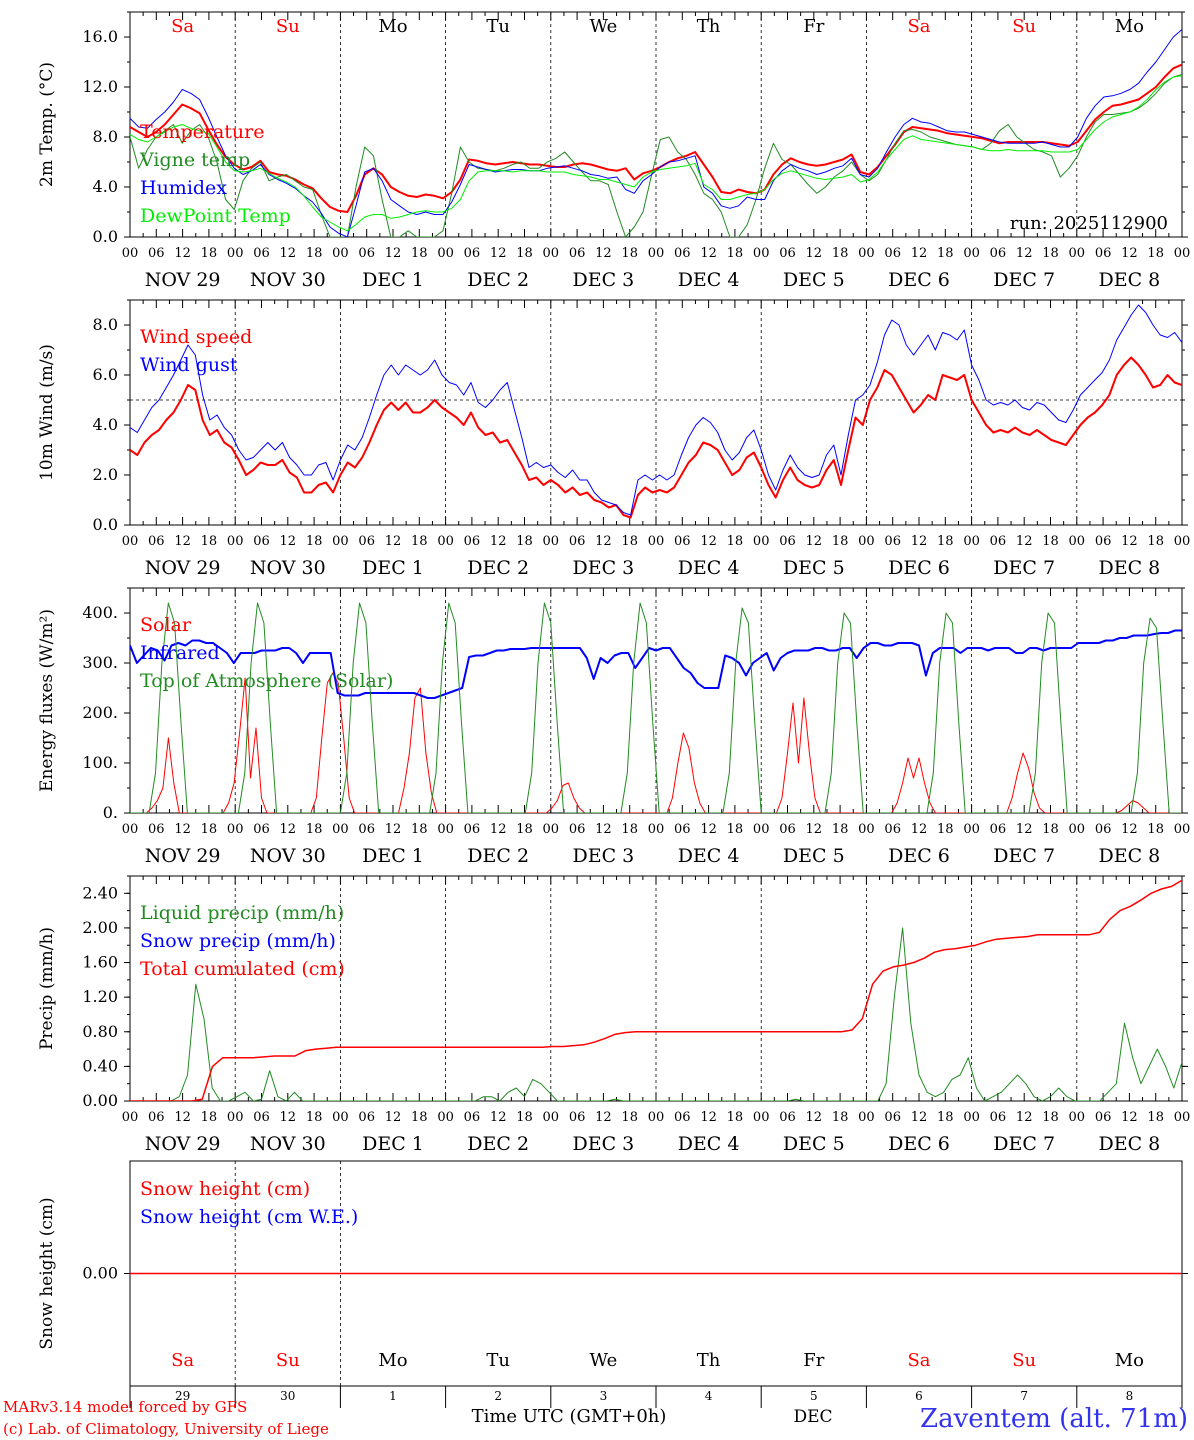 The image size is (1194, 1440). What do you see at coordinates (105, 374) in the screenshot?
I see `y-tick-label: 6.0` at bounding box center [105, 374].